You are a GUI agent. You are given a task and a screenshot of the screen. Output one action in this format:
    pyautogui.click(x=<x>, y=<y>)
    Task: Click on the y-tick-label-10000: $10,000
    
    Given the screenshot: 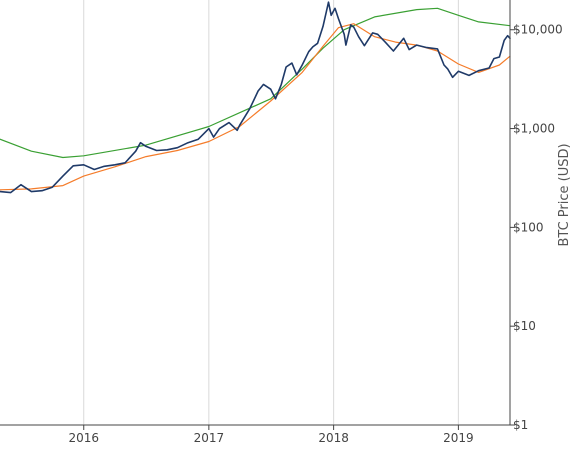 What is the action you would take?
    pyautogui.click(x=538, y=30)
    